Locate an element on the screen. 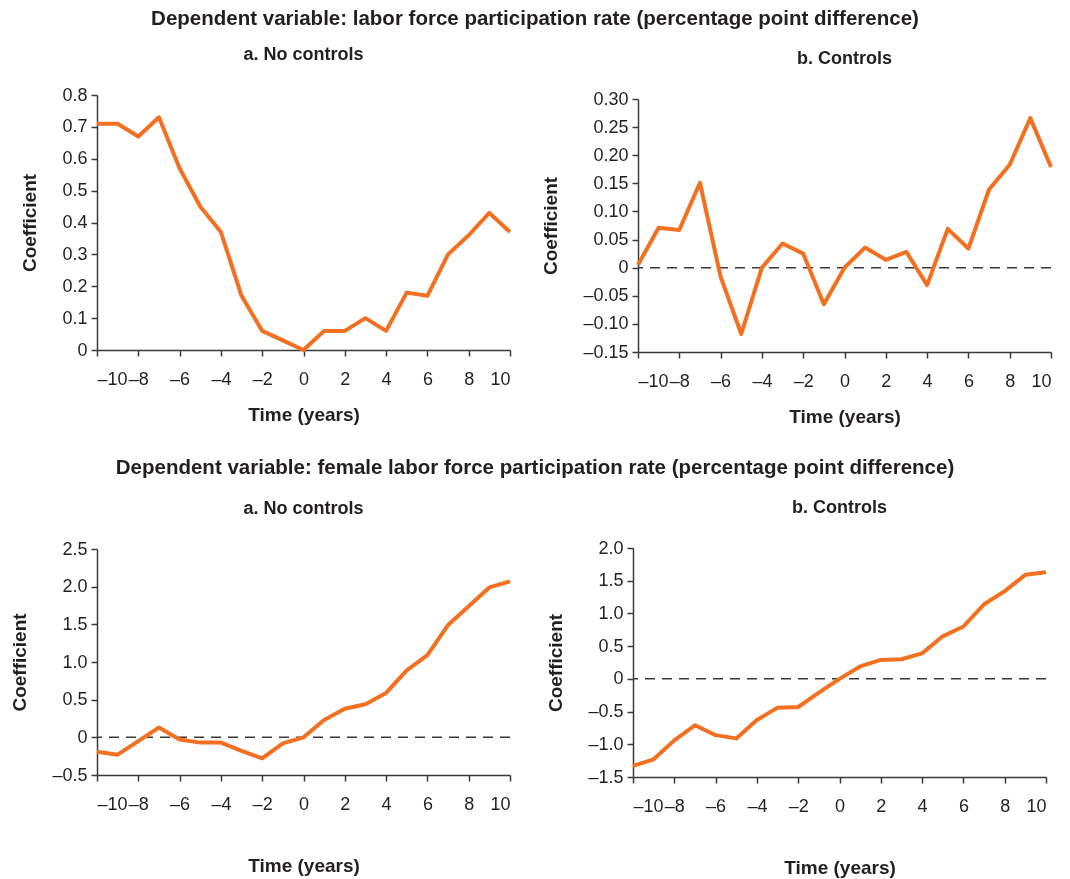  y-tick-label: –1.5 is located at coordinates (606, 776).